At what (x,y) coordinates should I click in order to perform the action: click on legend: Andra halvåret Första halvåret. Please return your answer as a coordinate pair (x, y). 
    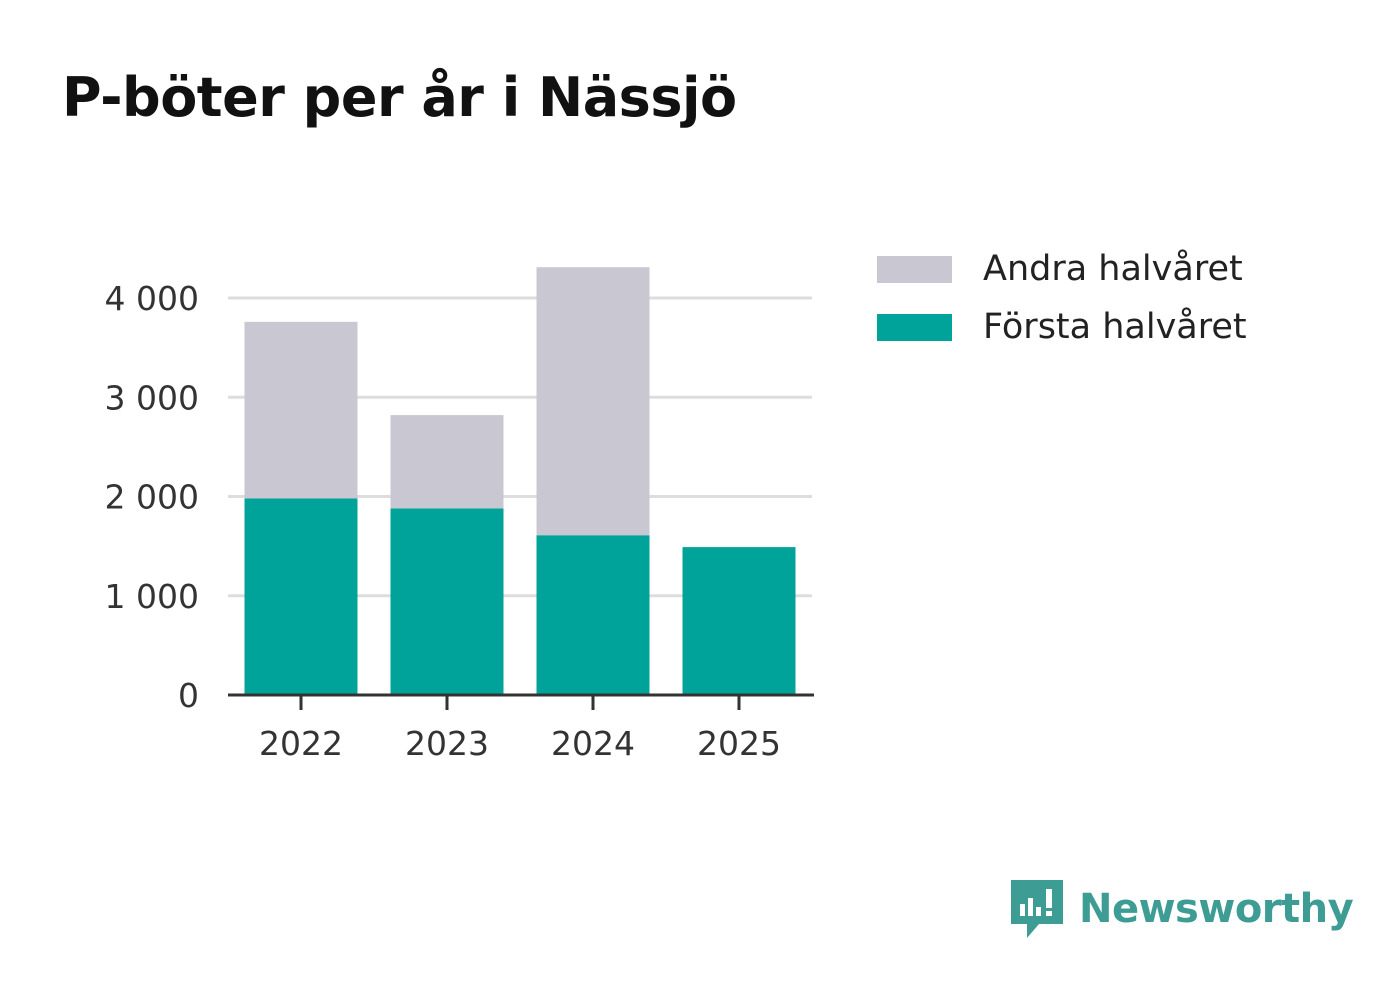
    Looking at the image, I should click on (1062, 298).